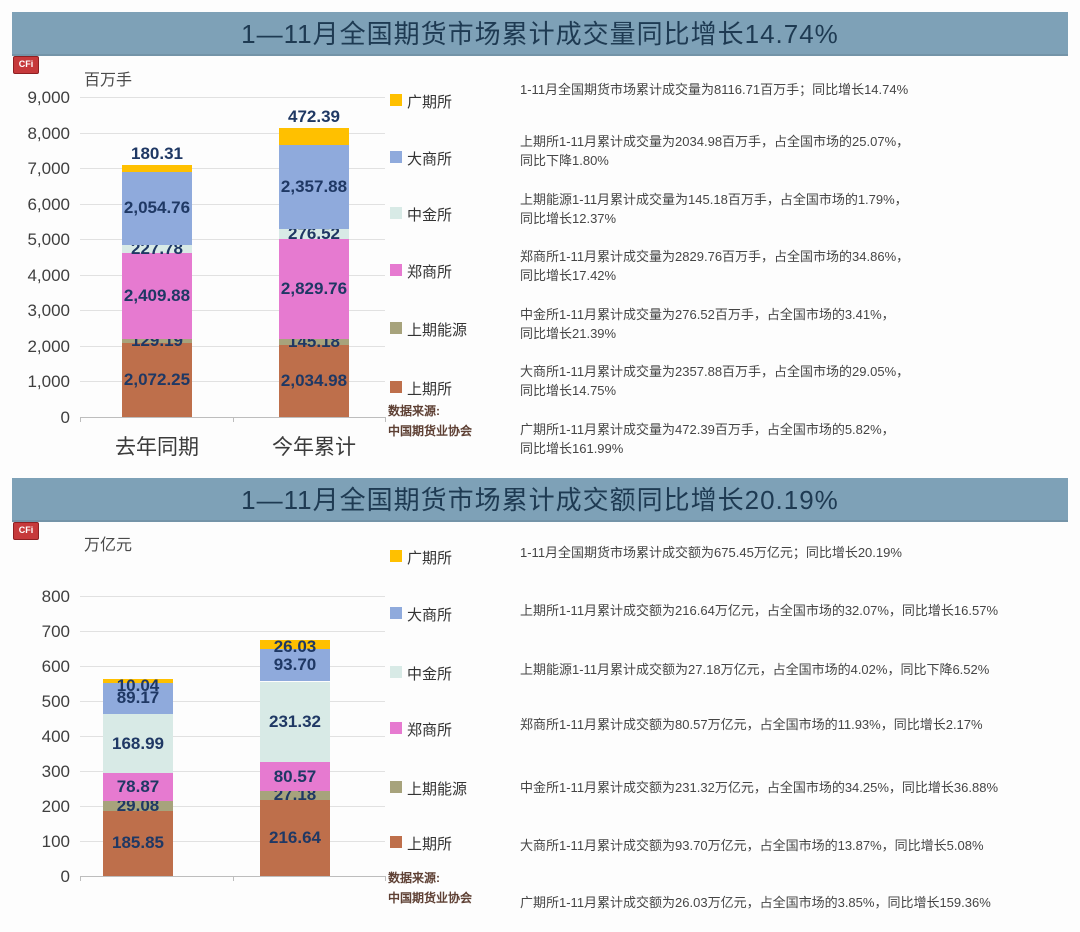 This screenshot has width=1080, height=932. I want to click on legend-label-上期所: 上期所, so click(430, 844).